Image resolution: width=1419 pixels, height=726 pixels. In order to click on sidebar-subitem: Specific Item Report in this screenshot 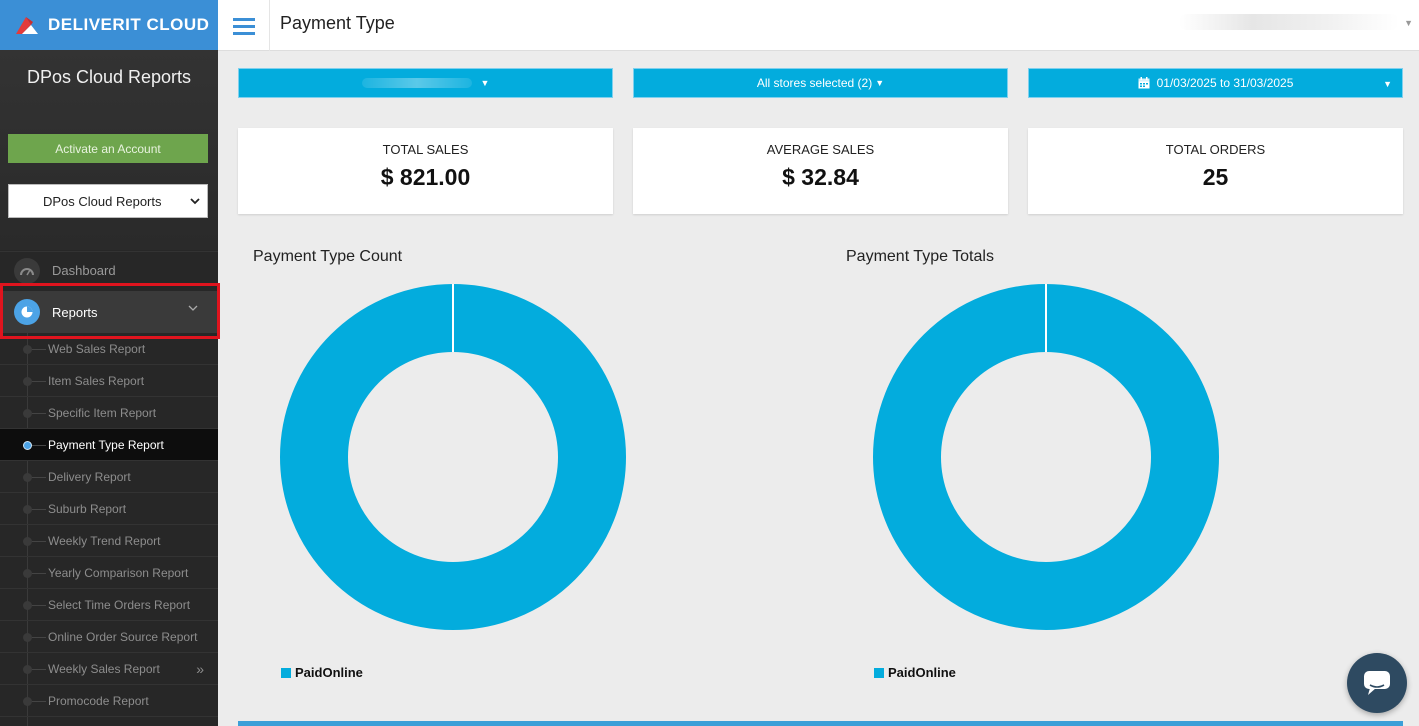, I will do `click(109, 413)`.